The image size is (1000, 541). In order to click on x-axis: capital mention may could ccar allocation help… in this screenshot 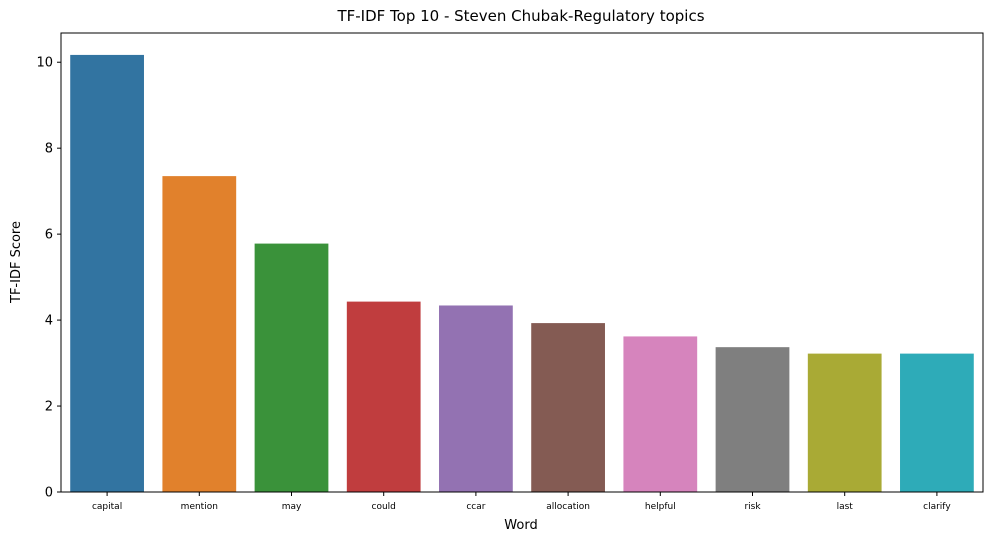, I will do `click(521, 502)`.